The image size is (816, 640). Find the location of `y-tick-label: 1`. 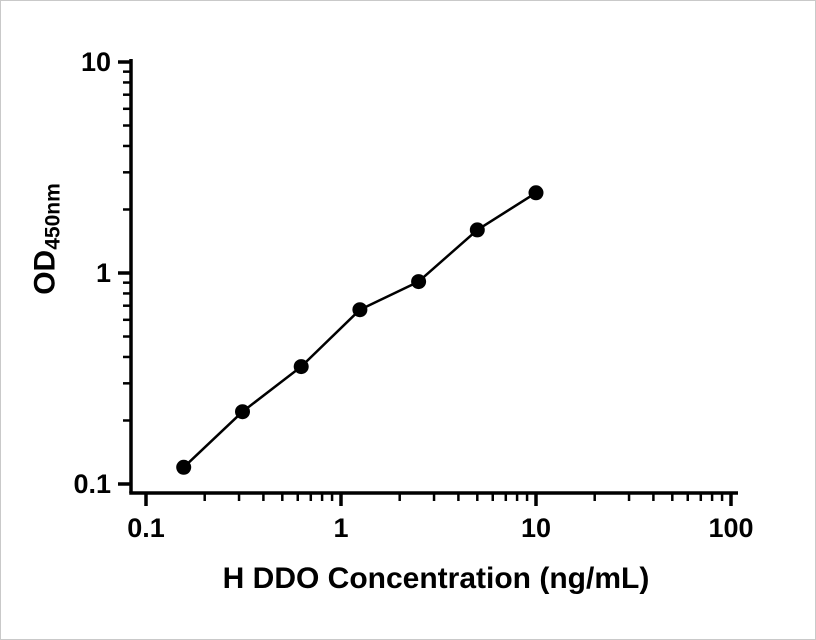

y-tick-label: 1 is located at coordinates (103, 273).